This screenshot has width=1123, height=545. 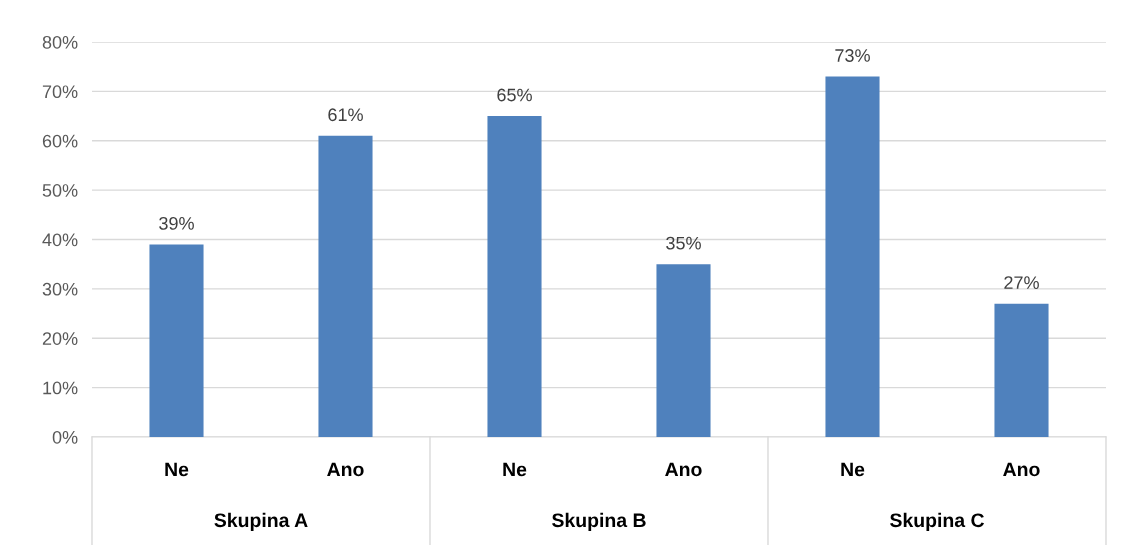 What do you see at coordinates (60, 92) in the screenshot?
I see `y-tick-label: 70%` at bounding box center [60, 92].